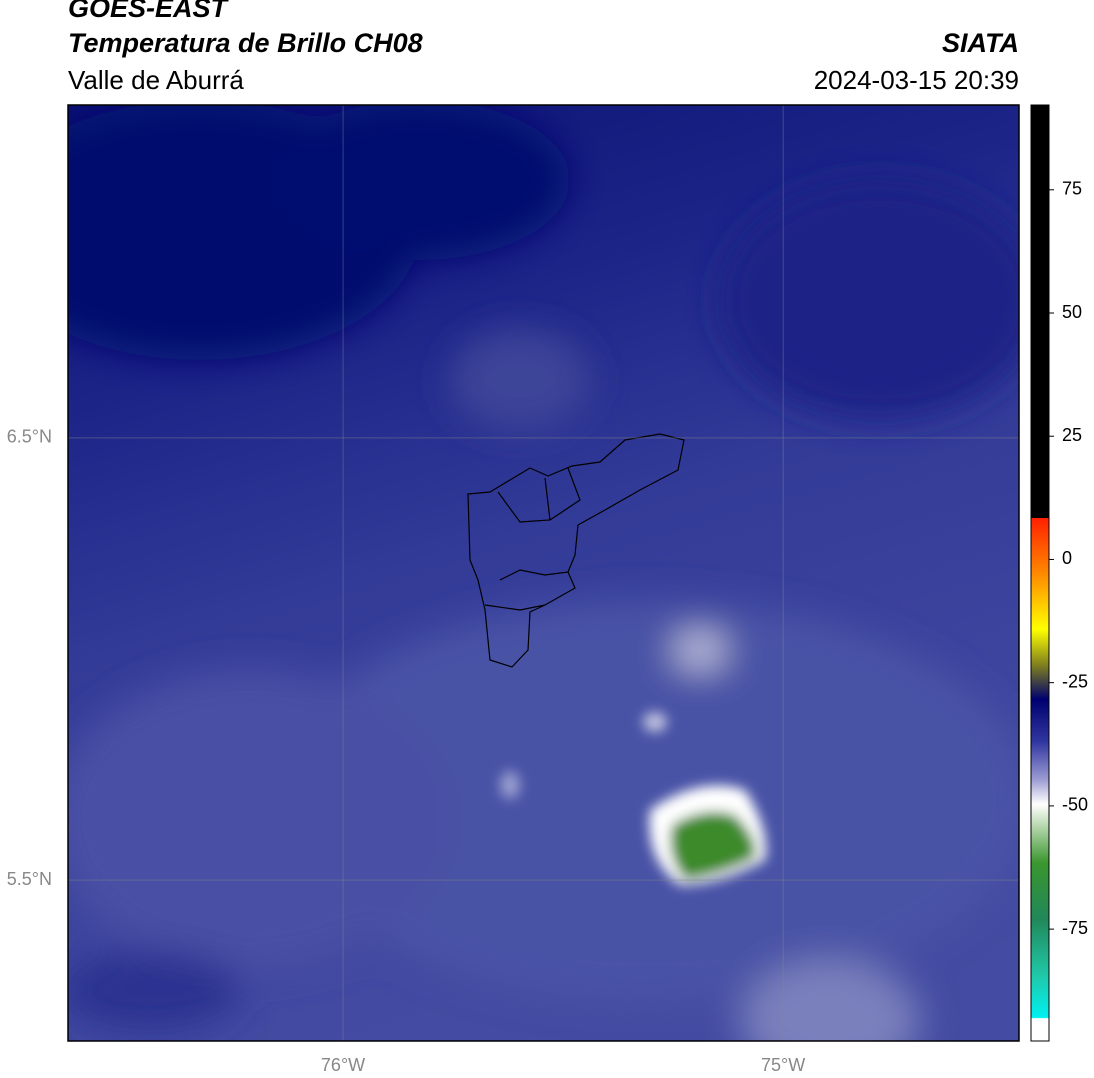 The image size is (1094, 1078). I want to click on colorbar-tick-label: -25, so click(1075, 681).